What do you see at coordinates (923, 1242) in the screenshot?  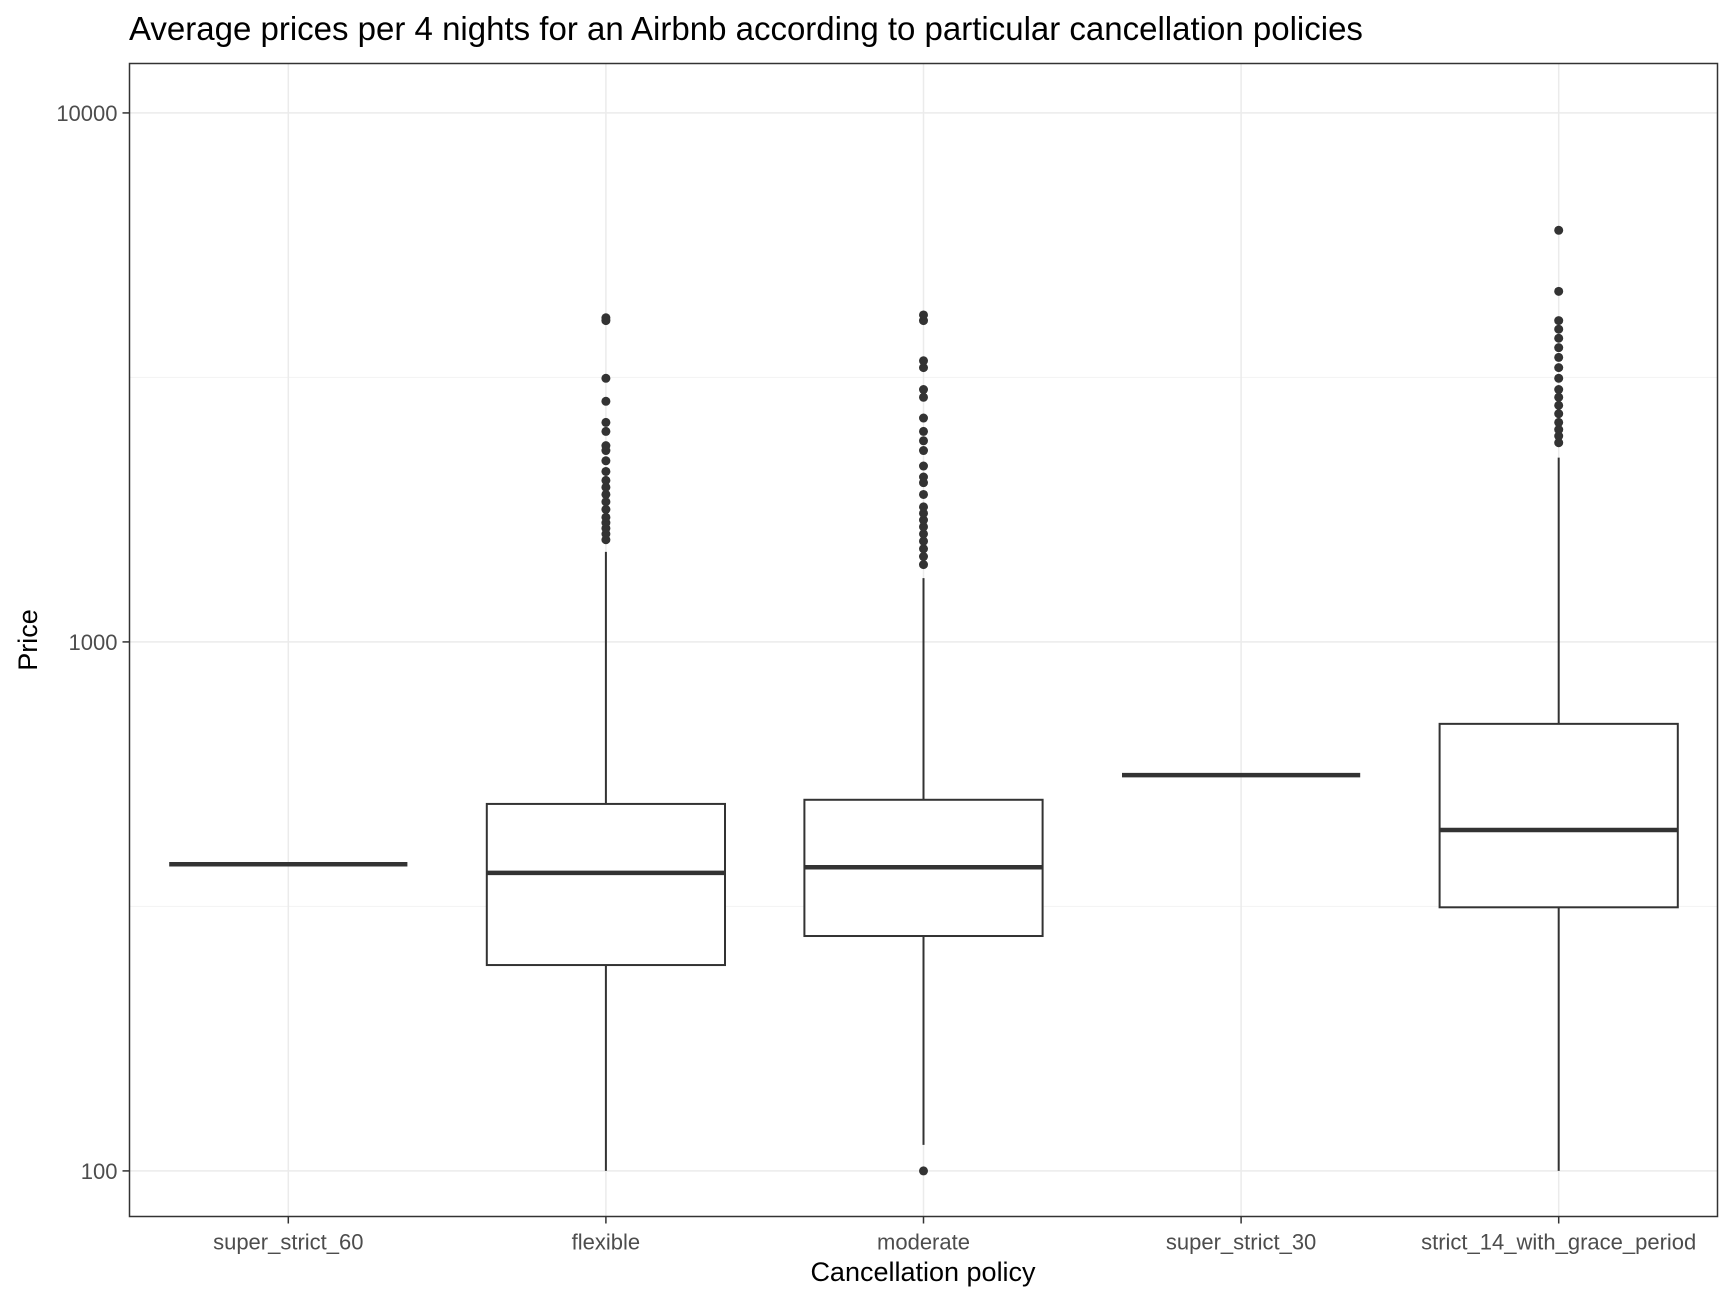 I see `x-tick-label: moderate` at bounding box center [923, 1242].